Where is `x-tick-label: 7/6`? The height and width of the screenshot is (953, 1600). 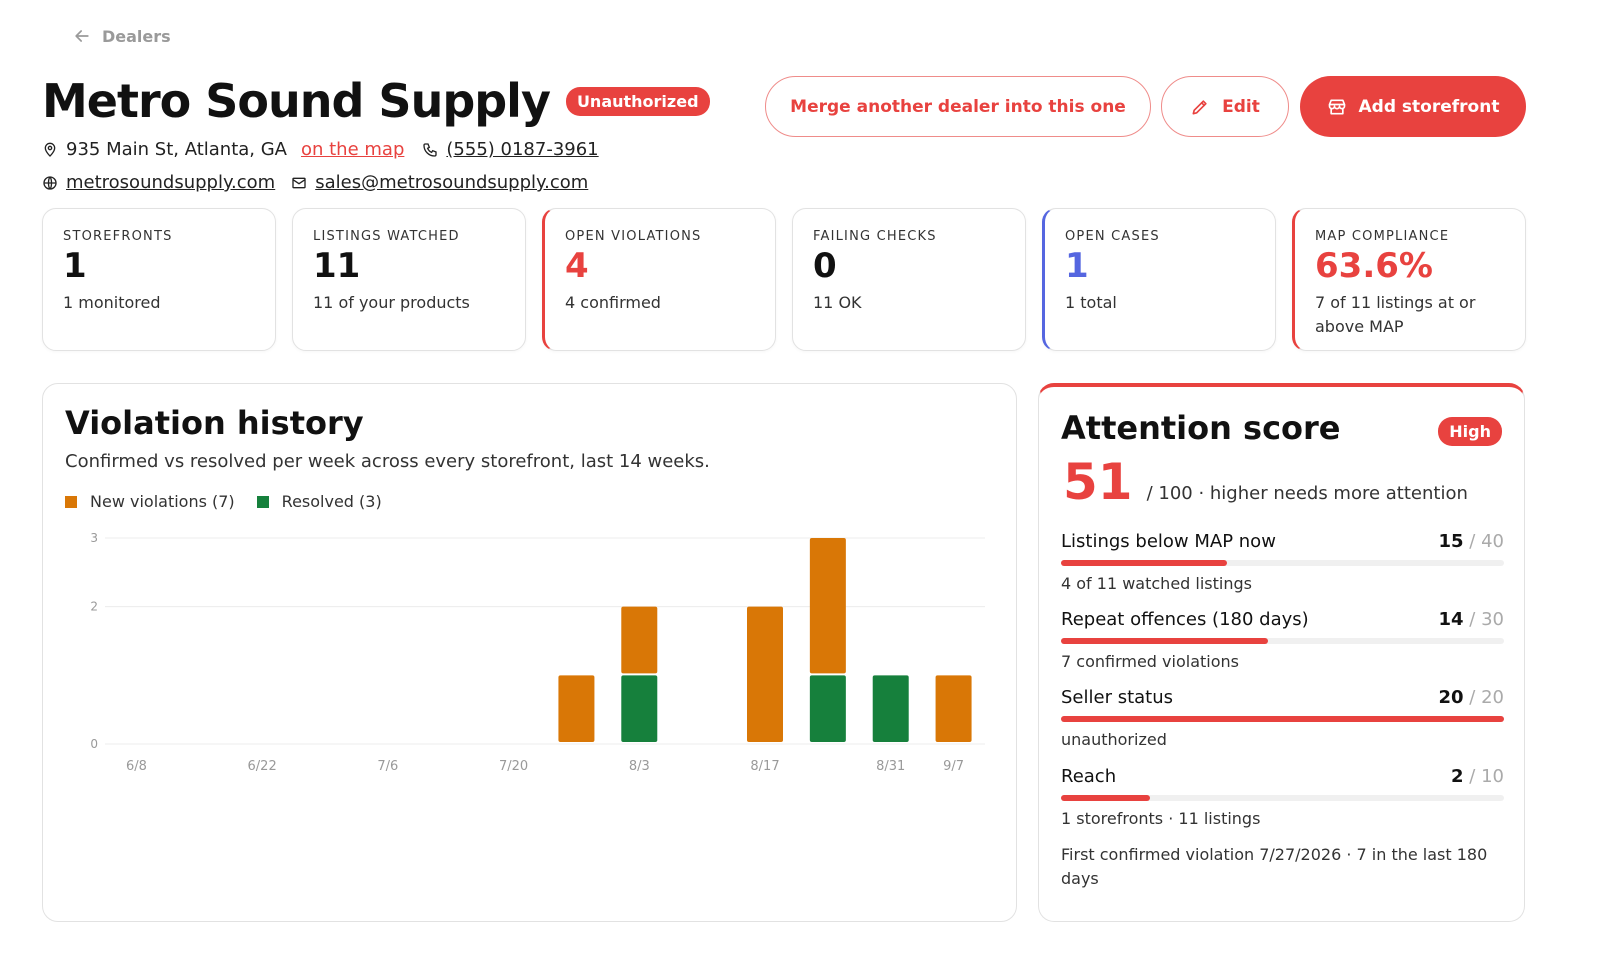
x-tick-label: 7/6 is located at coordinates (387, 766).